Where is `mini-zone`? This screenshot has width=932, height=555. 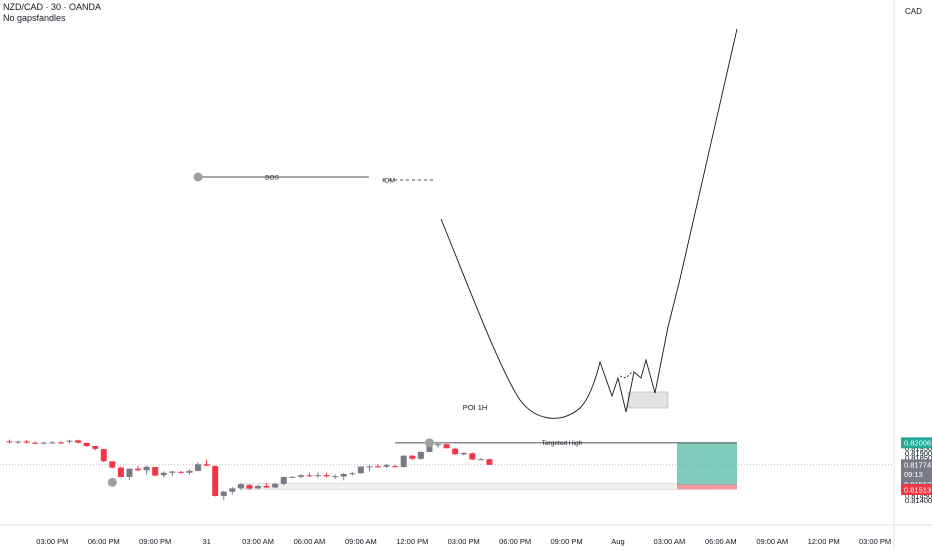
mini-zone is located at coordinates (648, 400).